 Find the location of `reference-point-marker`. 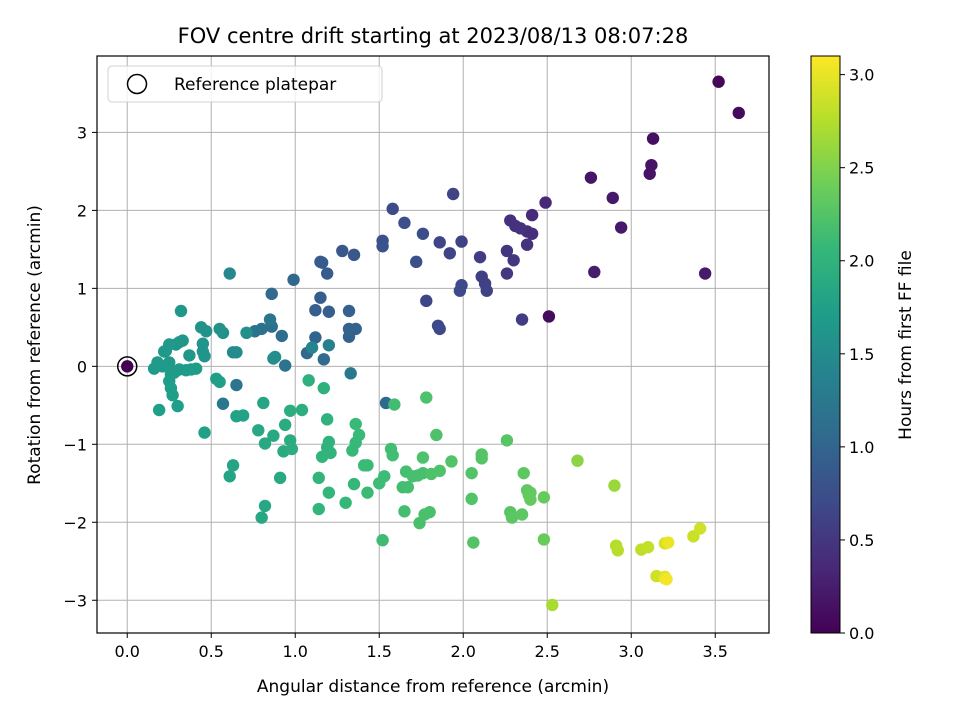

reference-point-marker is located at coordinates (127, 366).